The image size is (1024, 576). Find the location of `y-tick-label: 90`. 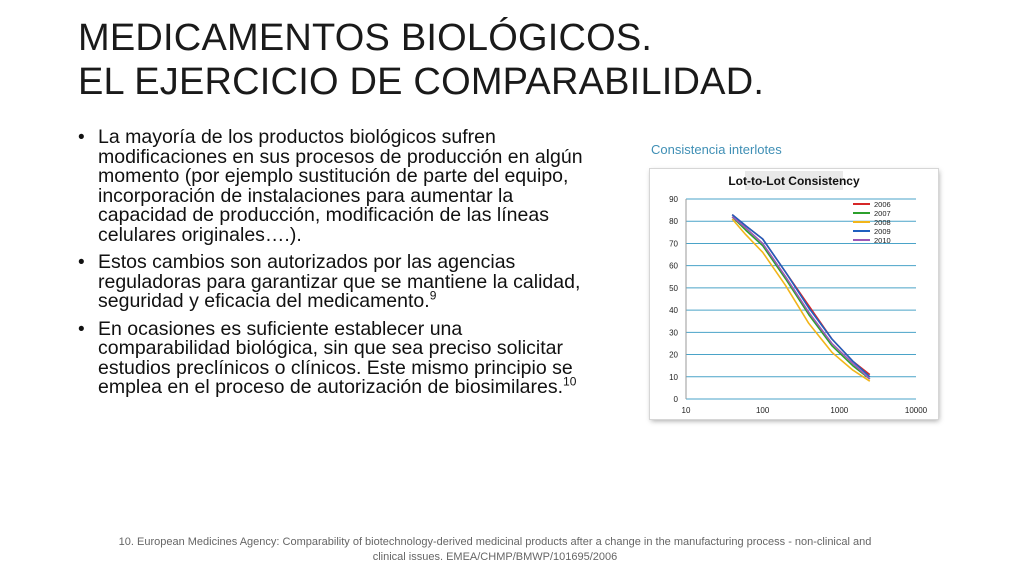

y-tick-label: 90 is located at coordinates (673, 199).